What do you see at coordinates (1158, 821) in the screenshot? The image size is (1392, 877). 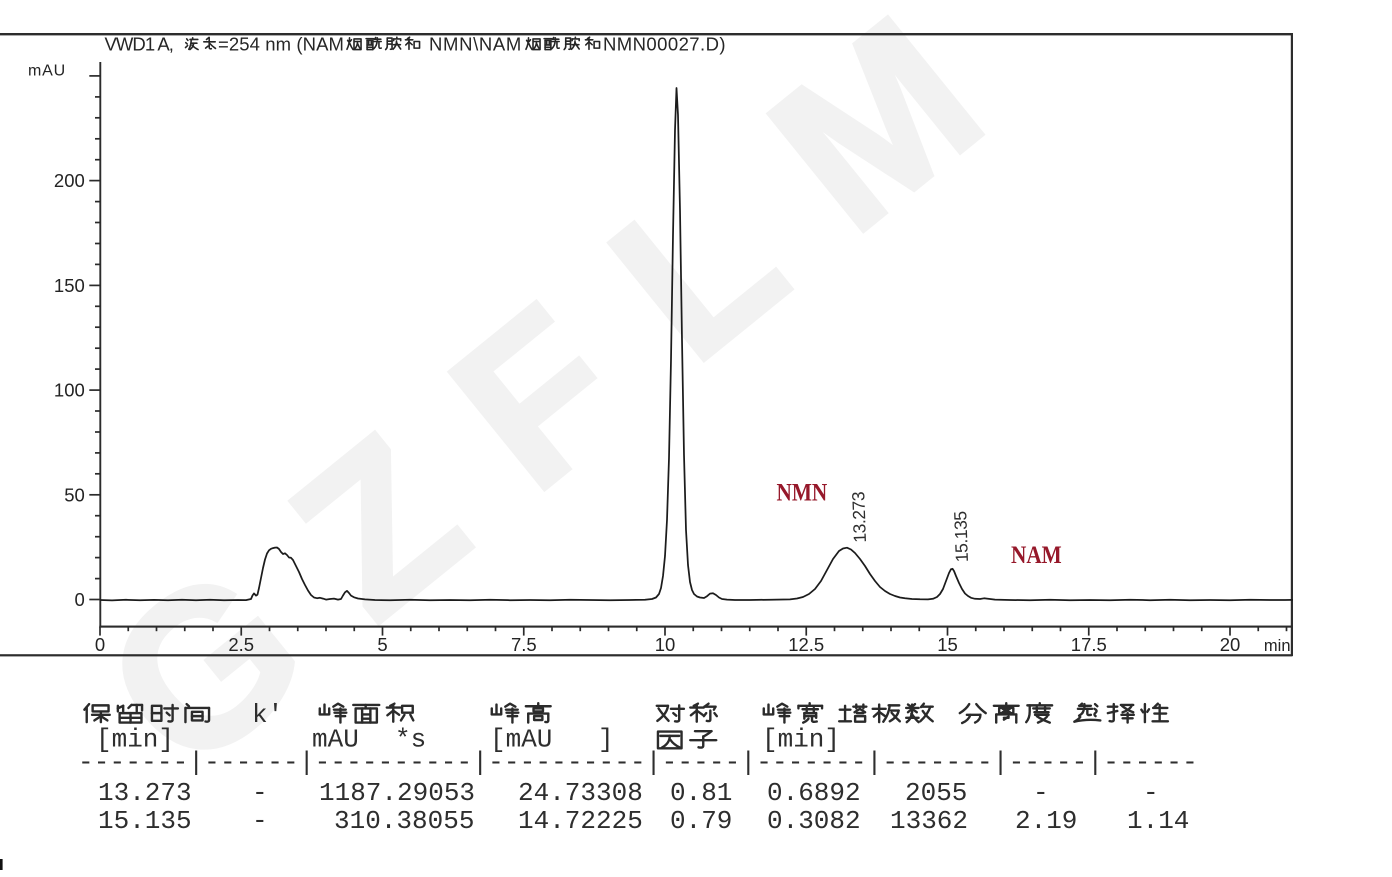 I see `svg-text: 1.14` at bounding box center [1158, 821].